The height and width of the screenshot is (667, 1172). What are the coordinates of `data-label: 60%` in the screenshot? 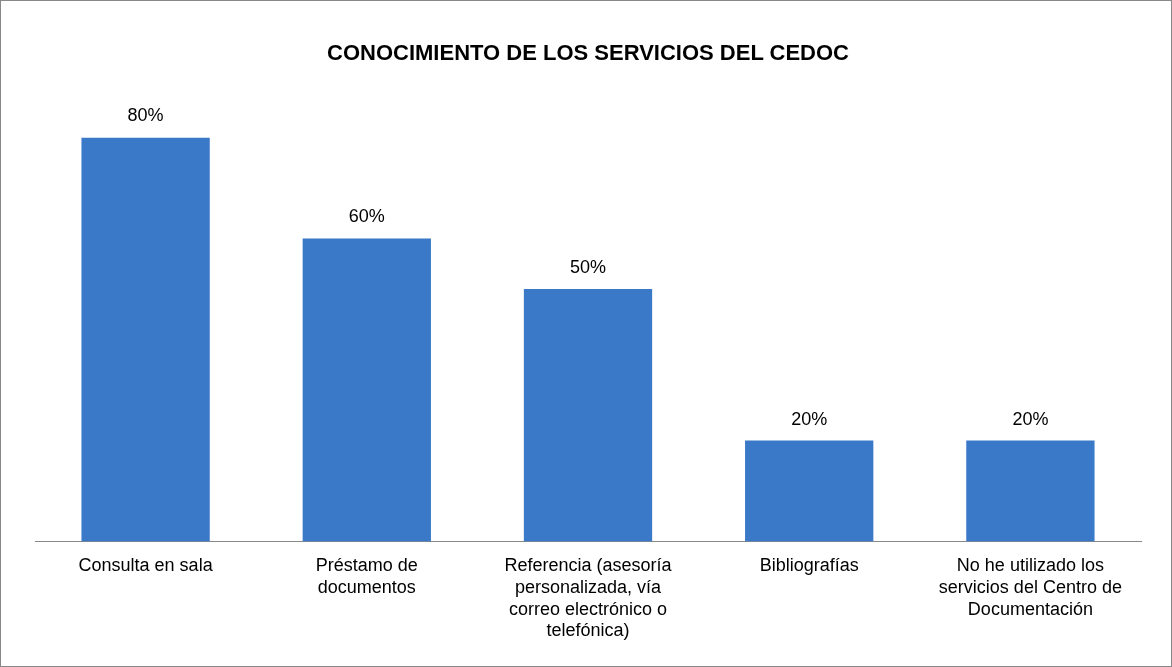 It's located at (366, 216).